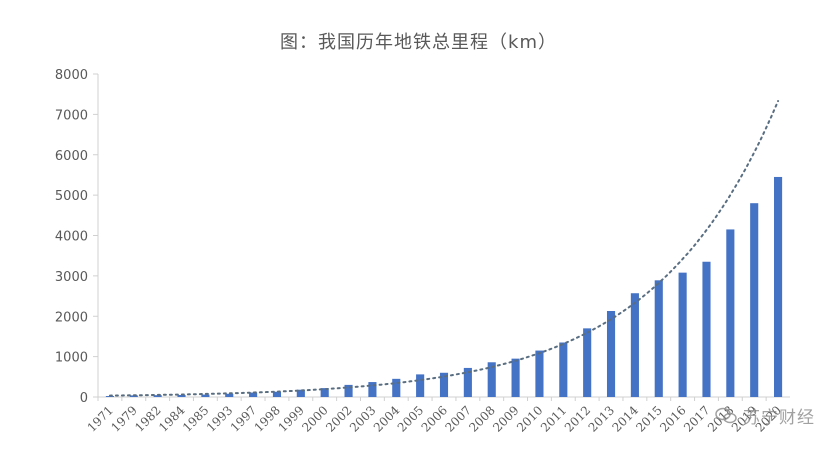  Describe the element at coordinates (290, 418) in the screenshot. I see `x-tick-label: 1999` at that location.